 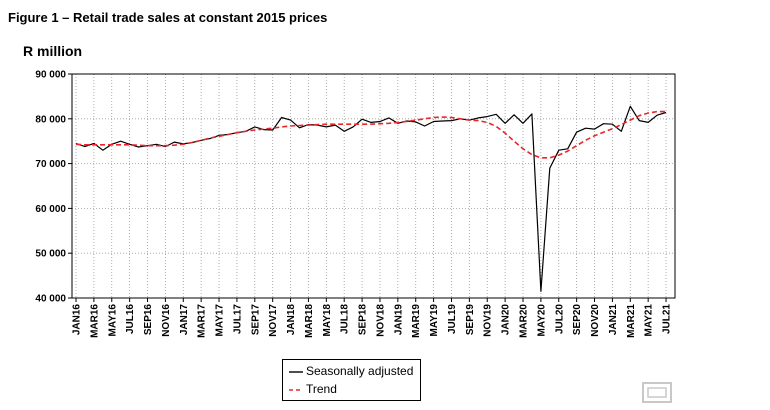 What do you see at coordinates (658, 392) in the screenshot?
I see `fullscreen-icon` at bounding box center [658, 392].